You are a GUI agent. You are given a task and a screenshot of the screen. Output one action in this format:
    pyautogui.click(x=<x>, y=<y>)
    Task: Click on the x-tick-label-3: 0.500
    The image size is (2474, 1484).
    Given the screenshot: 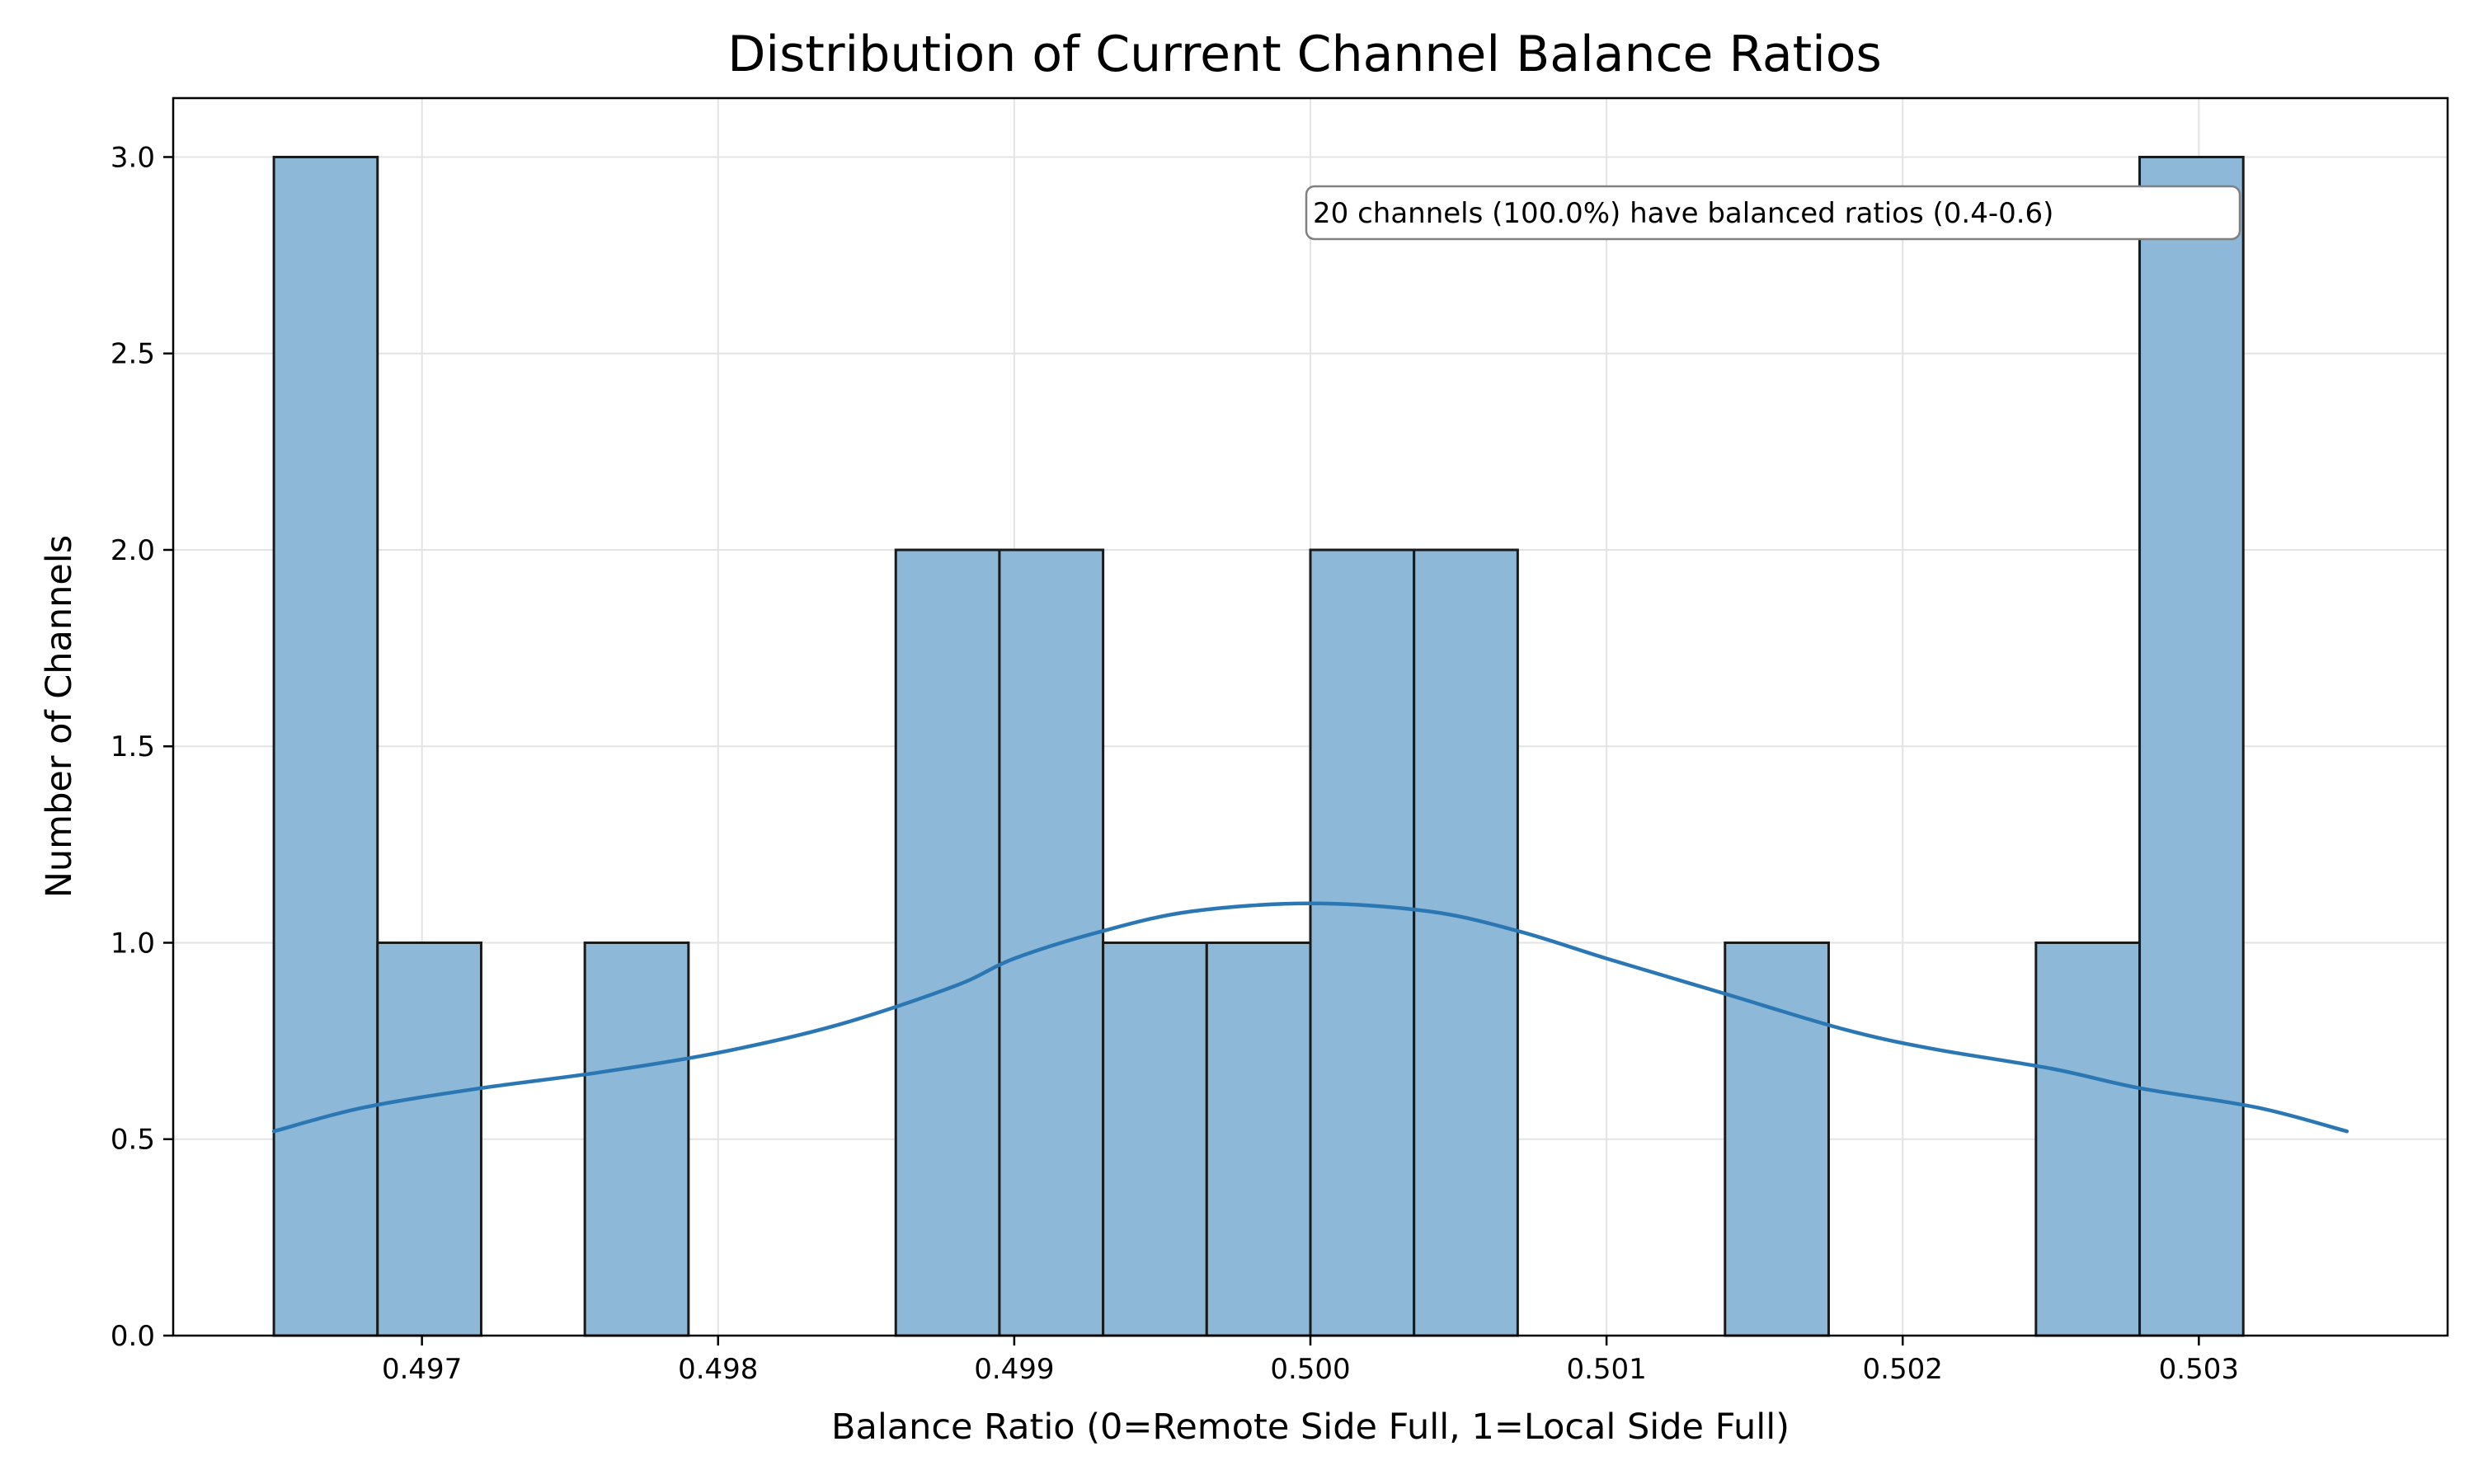 What is the action you would take?
    pyautogui.click(x=1310, y=1369)
    